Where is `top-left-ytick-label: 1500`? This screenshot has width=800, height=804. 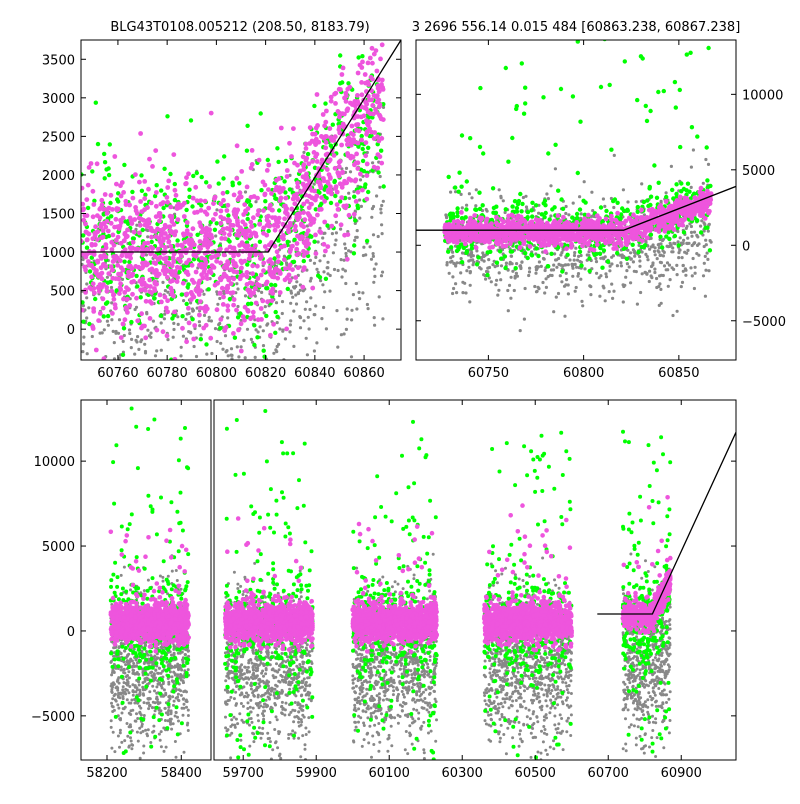
top-left-ytick-label: 1500 is located at coordinates (58, 214).